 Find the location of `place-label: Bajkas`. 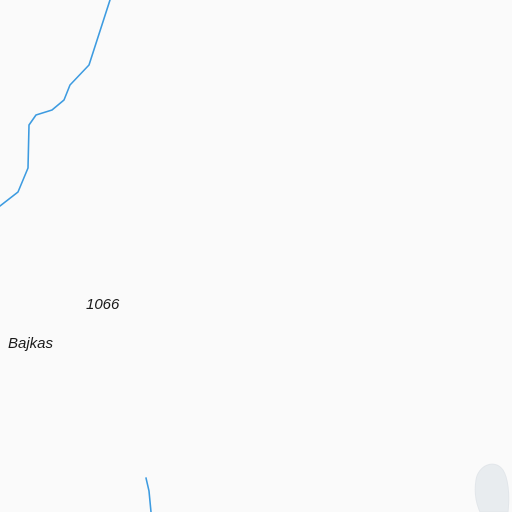

place-label: Bajkas is located at coordinates (31, 343).